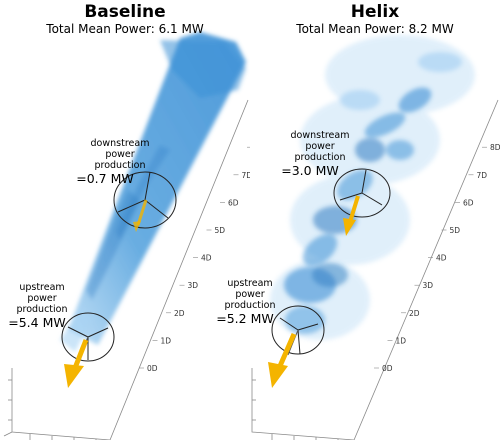 The height and width of the screenshot is (440, 500). I want to click on downstream-power-value: =3.0 MW, so click(310, 170).